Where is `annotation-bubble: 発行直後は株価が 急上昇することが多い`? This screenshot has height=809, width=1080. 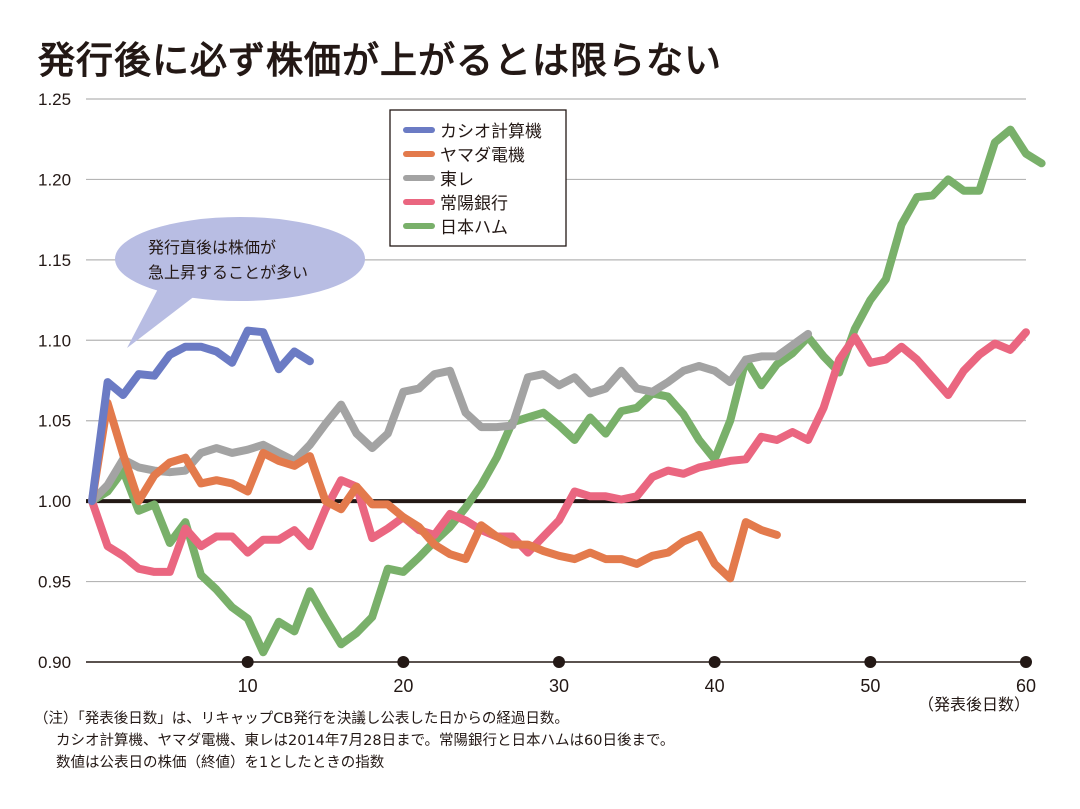 annotation-bubble: 発行直後は株価が 急上昇することが多い is located at coordinates (240, 282).